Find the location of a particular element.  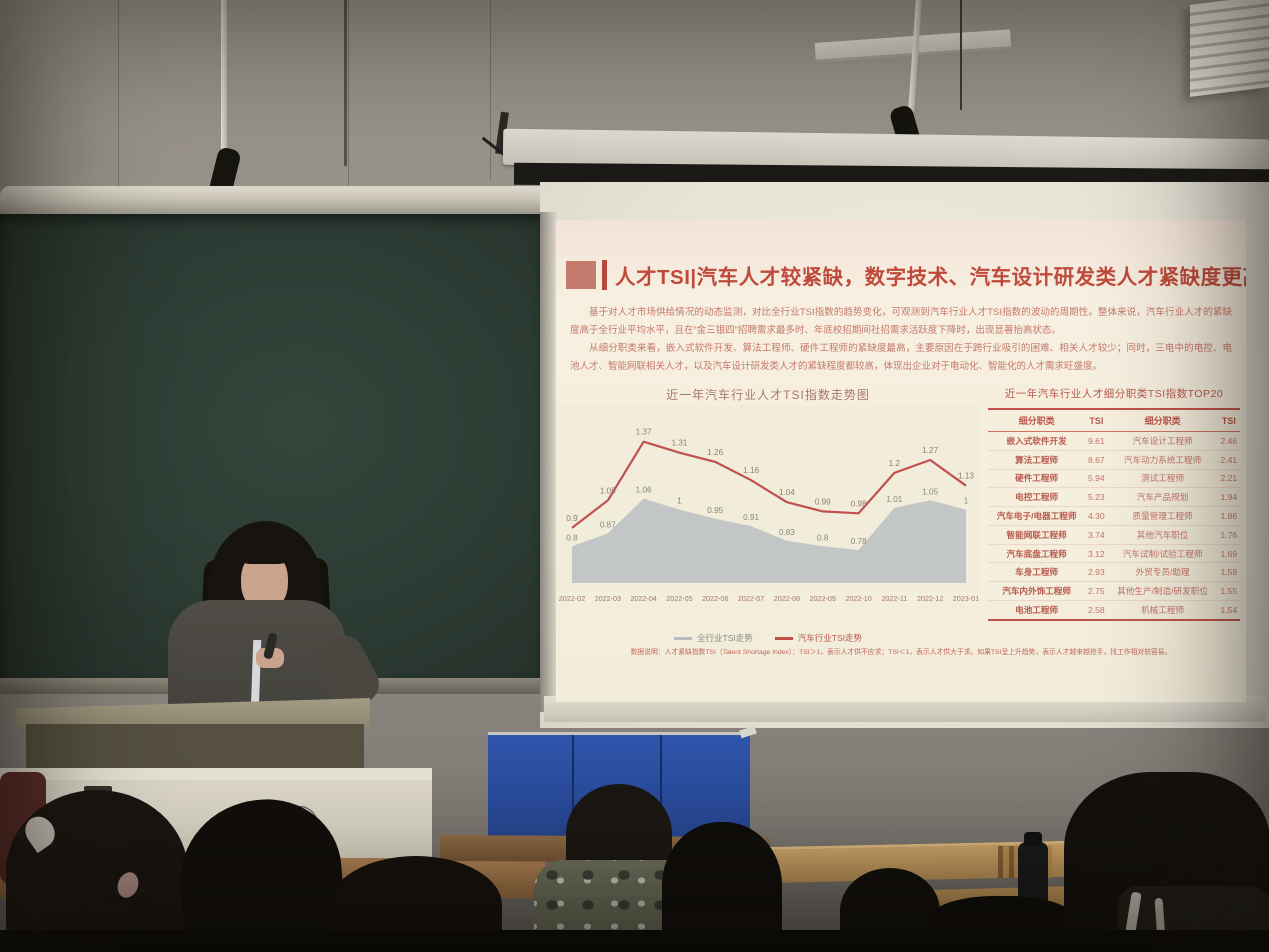

svg-text: 1.06 is located at coordinates (644, 490).